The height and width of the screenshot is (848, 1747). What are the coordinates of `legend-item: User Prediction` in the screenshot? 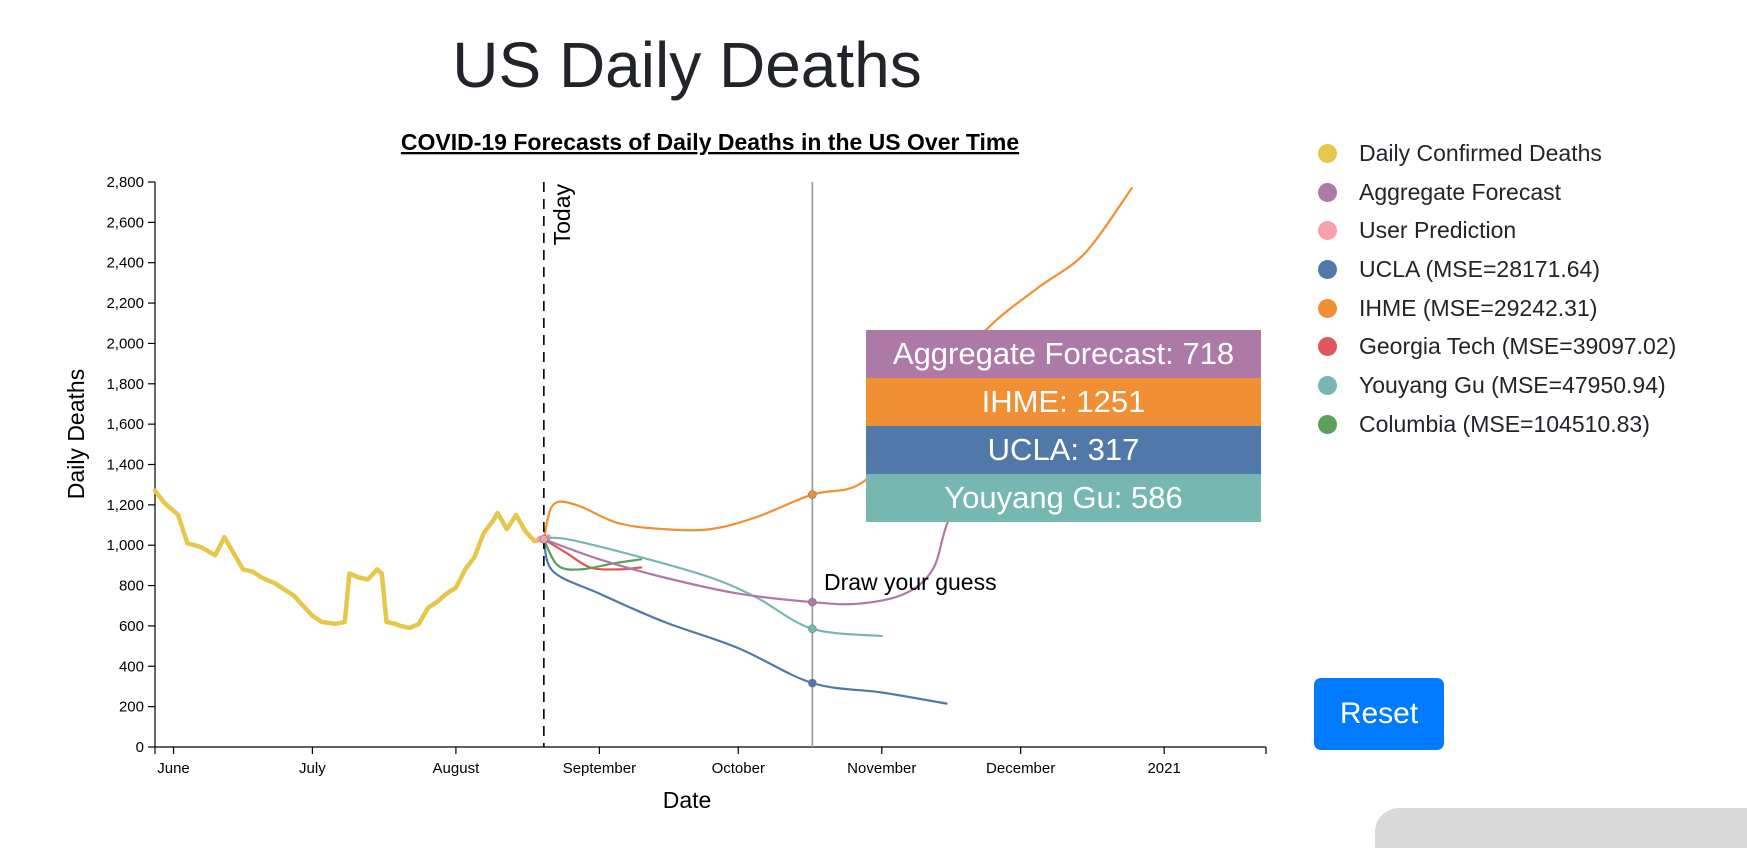 It's located at (1497, 230).